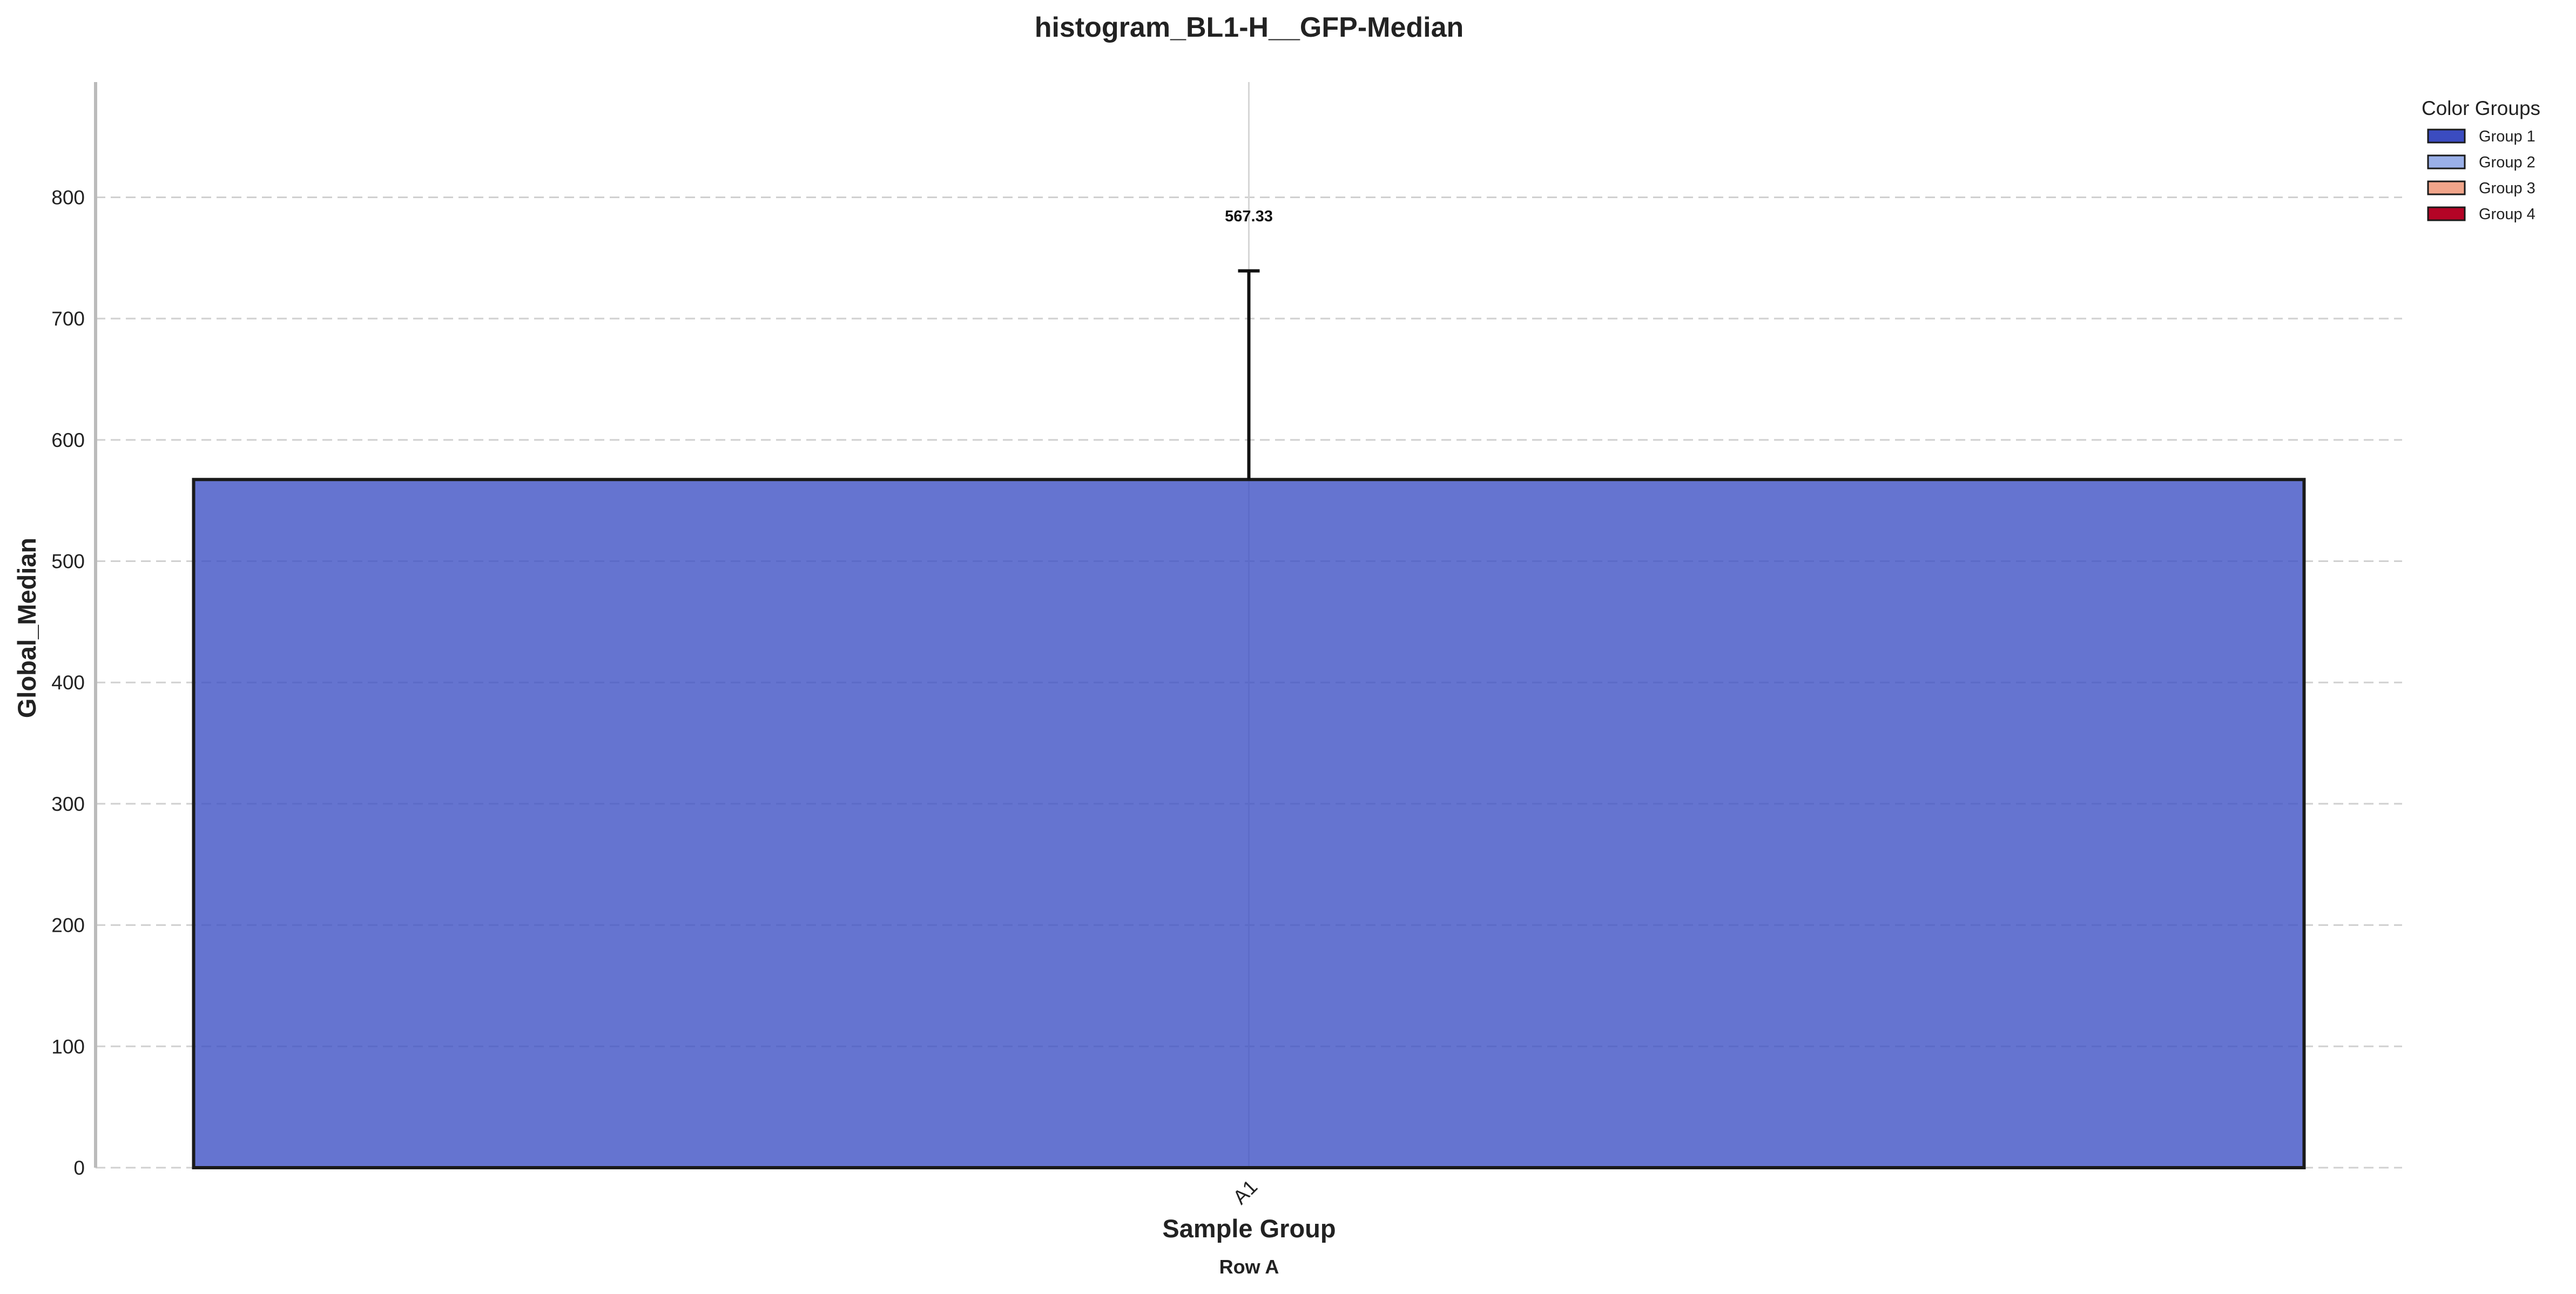 The width and height of the screenshot is (2576, 1294). Describe the element at coordinates (68, 319) in the screenshot. I see `y-tick-label: 700` at that location.